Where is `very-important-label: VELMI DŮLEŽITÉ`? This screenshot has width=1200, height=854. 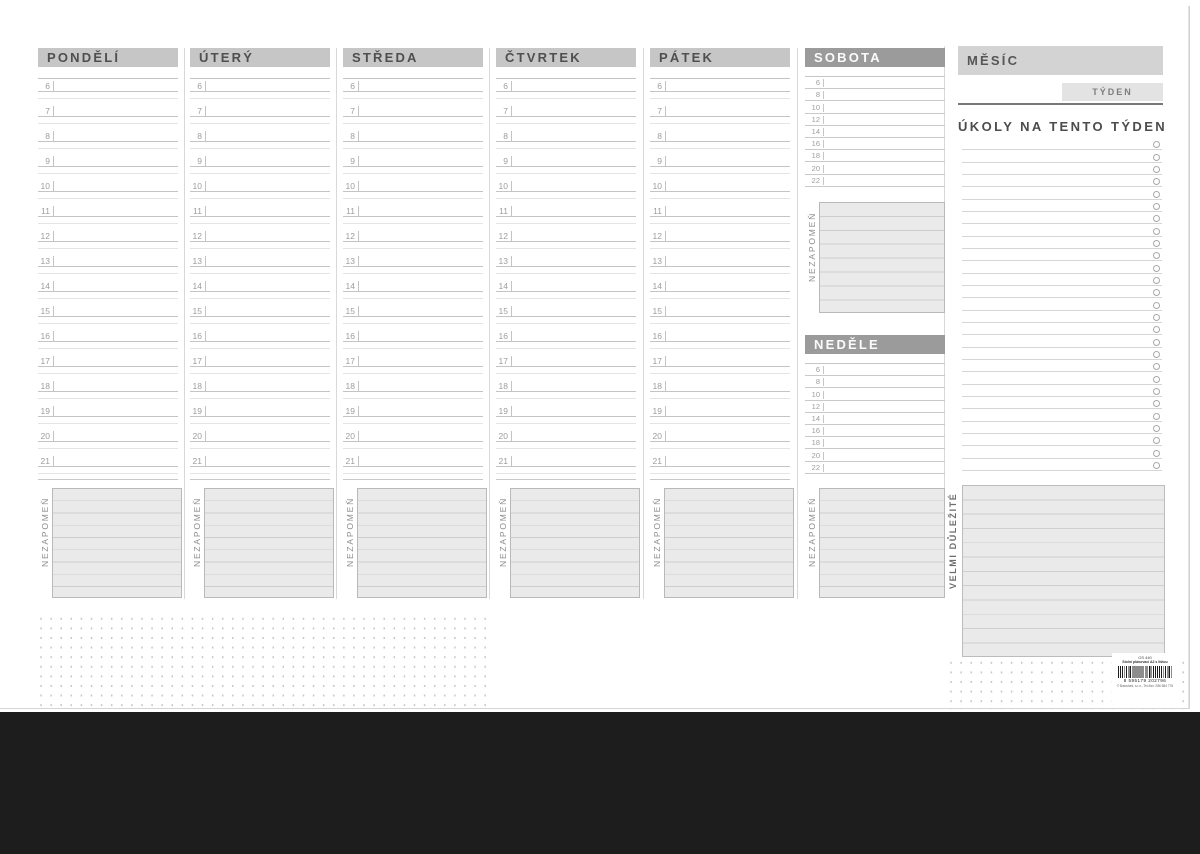
very-important-label: VELMI DŮLEŽITÉ is located at coordinates (953, 540).